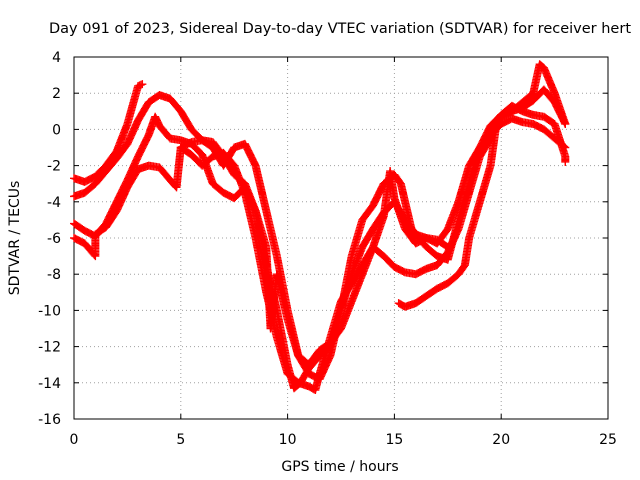 The height and width of the screenshot is (480, 640). Describe the element at coordinates (15, 238) in the screenshot. I see `y-axis-label: SDTVAR / TECUs` at that location.